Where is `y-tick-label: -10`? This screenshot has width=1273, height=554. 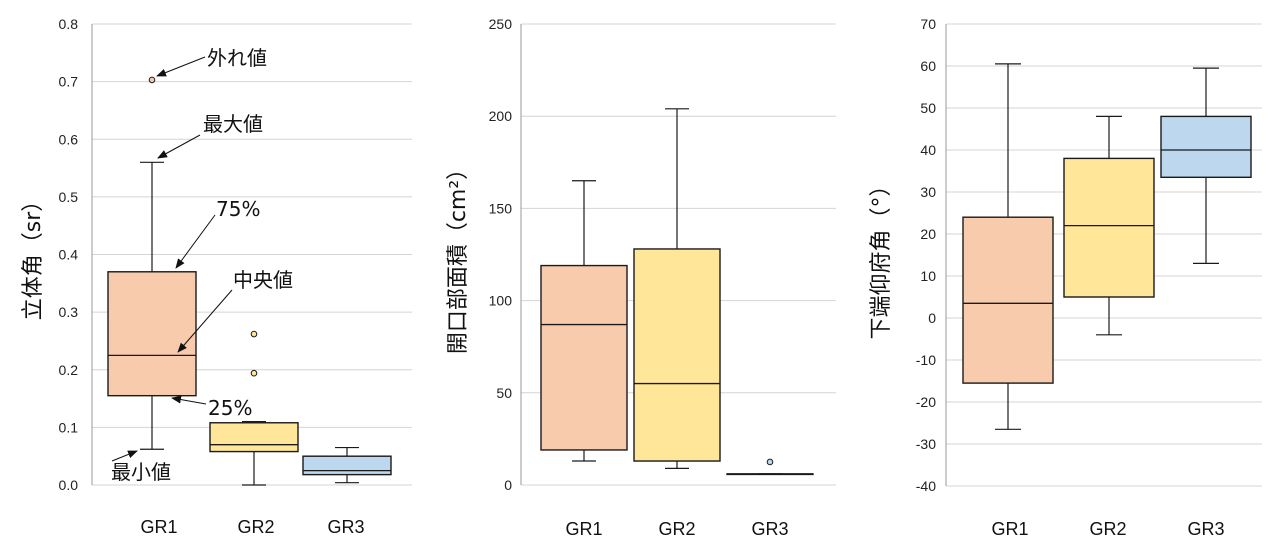
y-tick-label: -10 is located at coordinates (926, 360).